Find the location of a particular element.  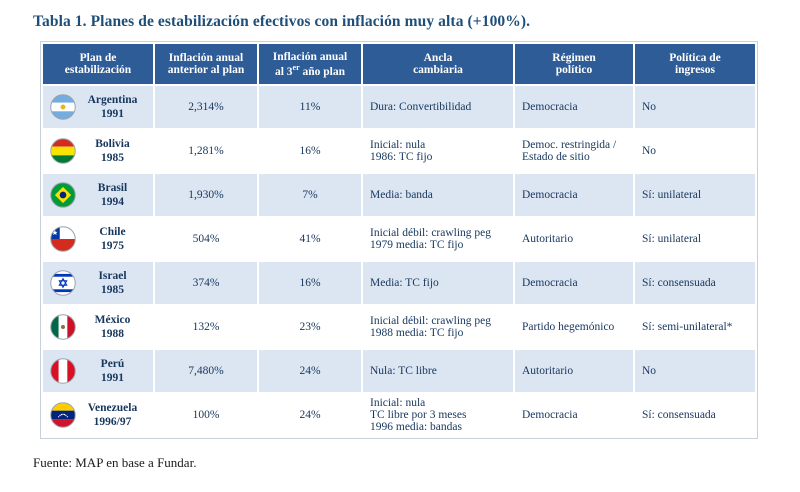

inflation-before-cell: 1,281% is located at coordinates (206, 151).